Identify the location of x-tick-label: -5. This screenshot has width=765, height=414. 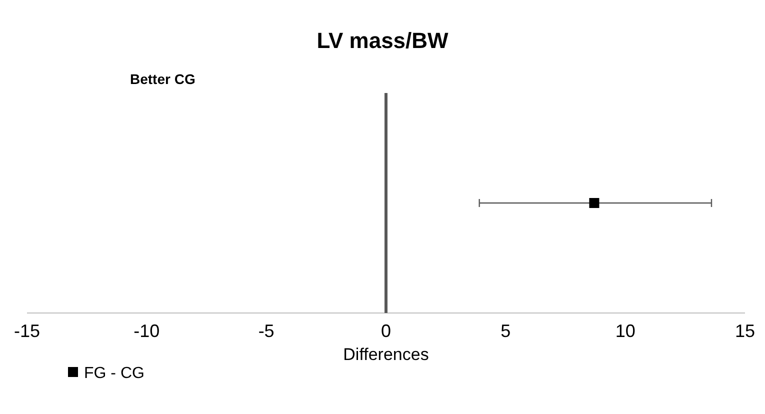
(266, 331).